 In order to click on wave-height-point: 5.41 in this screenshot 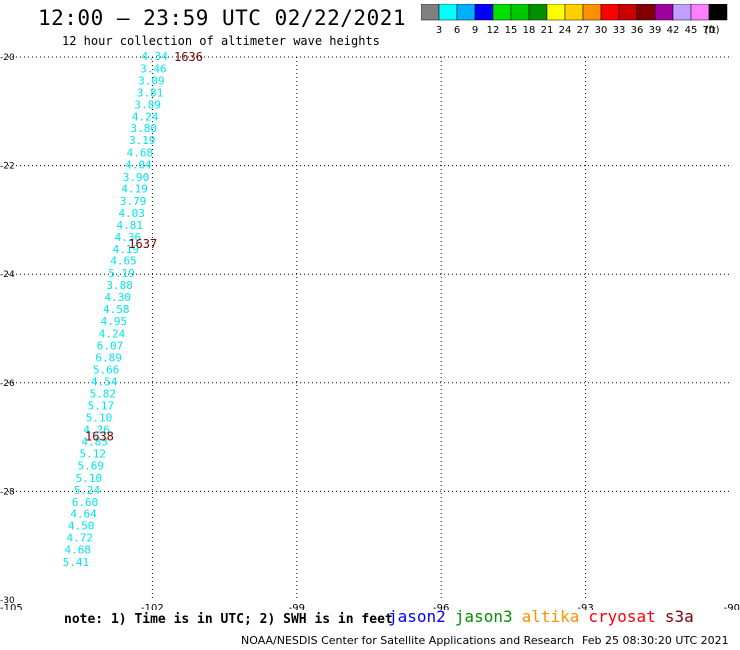, I will do `click(76, 562)`.